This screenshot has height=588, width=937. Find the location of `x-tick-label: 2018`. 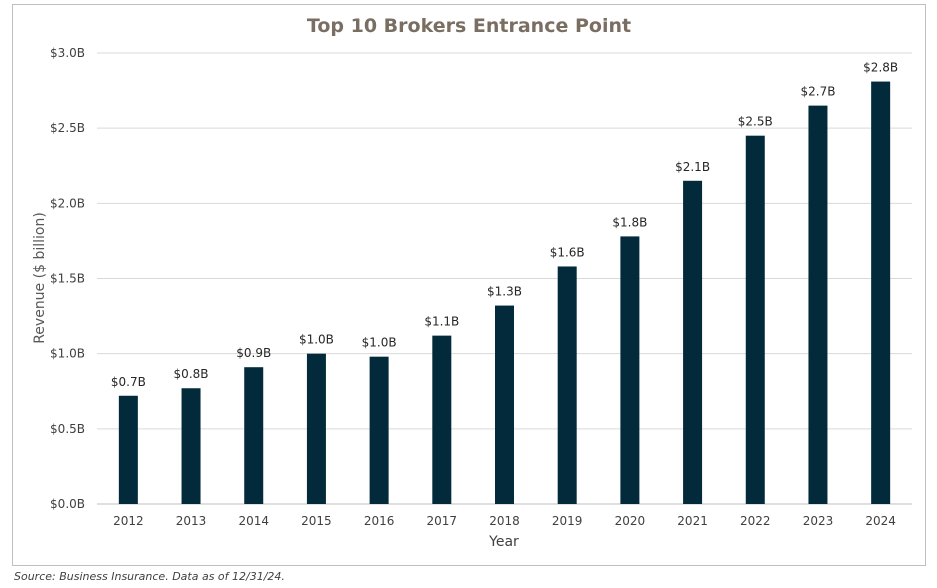

x-tick-label: 2018 is located at coordinates (504, 521).